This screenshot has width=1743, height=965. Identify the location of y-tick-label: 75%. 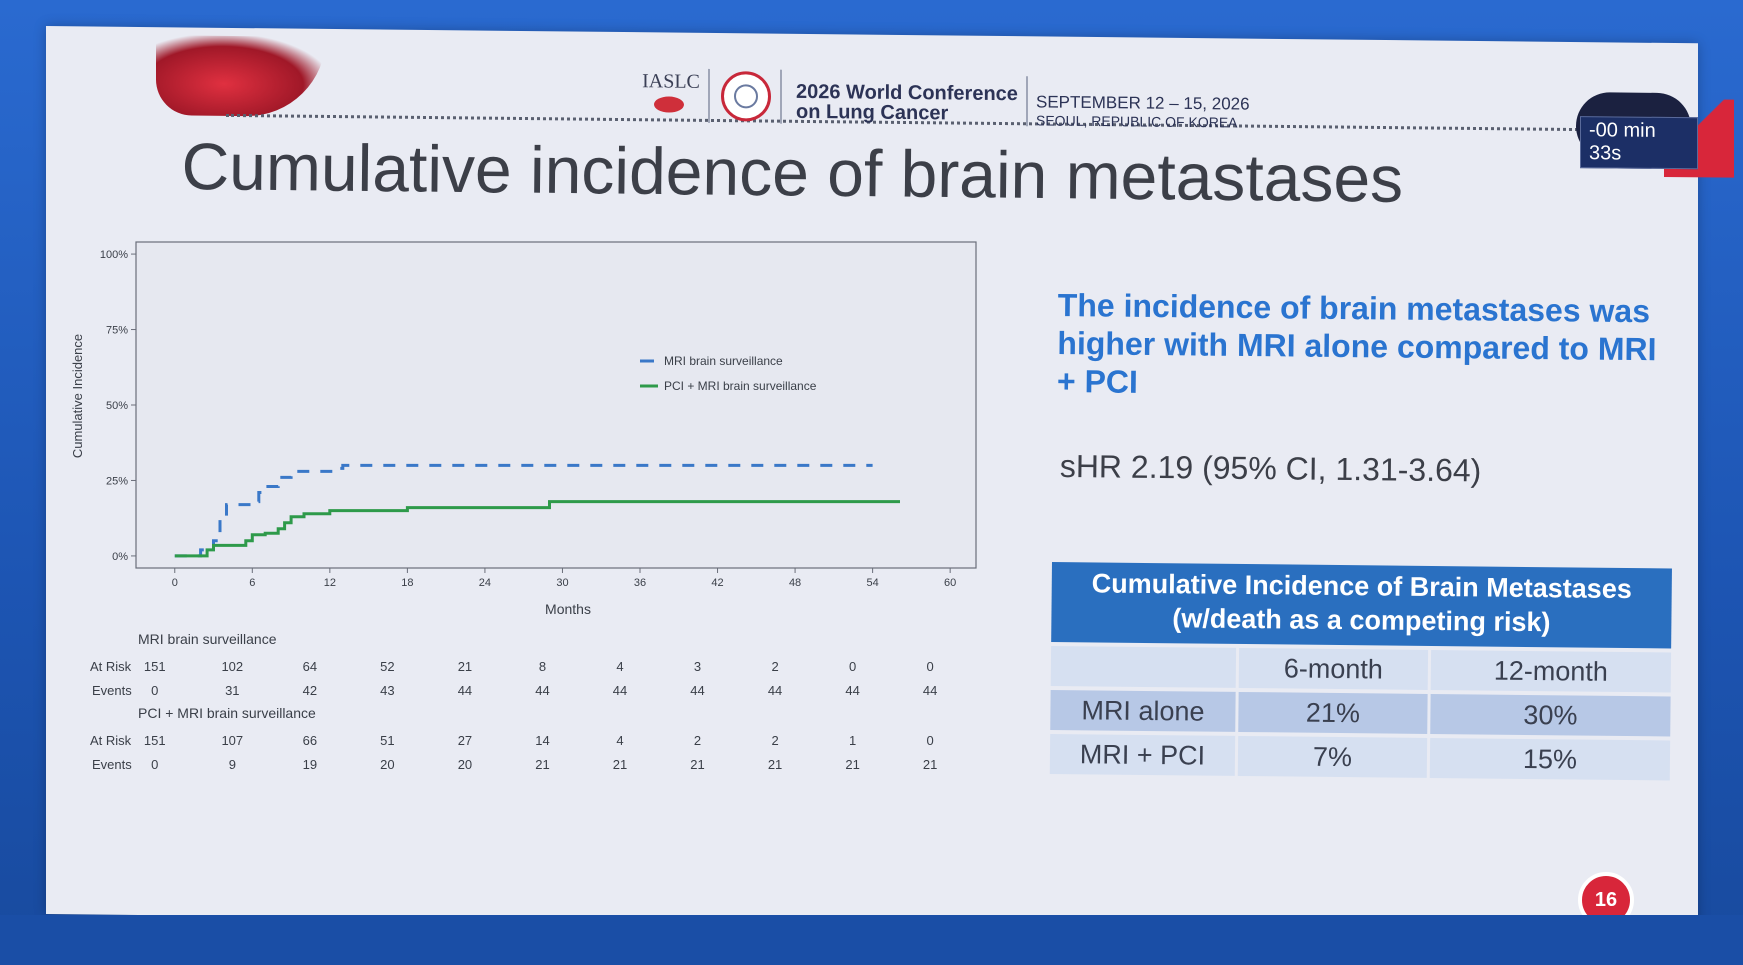
(117, 331).